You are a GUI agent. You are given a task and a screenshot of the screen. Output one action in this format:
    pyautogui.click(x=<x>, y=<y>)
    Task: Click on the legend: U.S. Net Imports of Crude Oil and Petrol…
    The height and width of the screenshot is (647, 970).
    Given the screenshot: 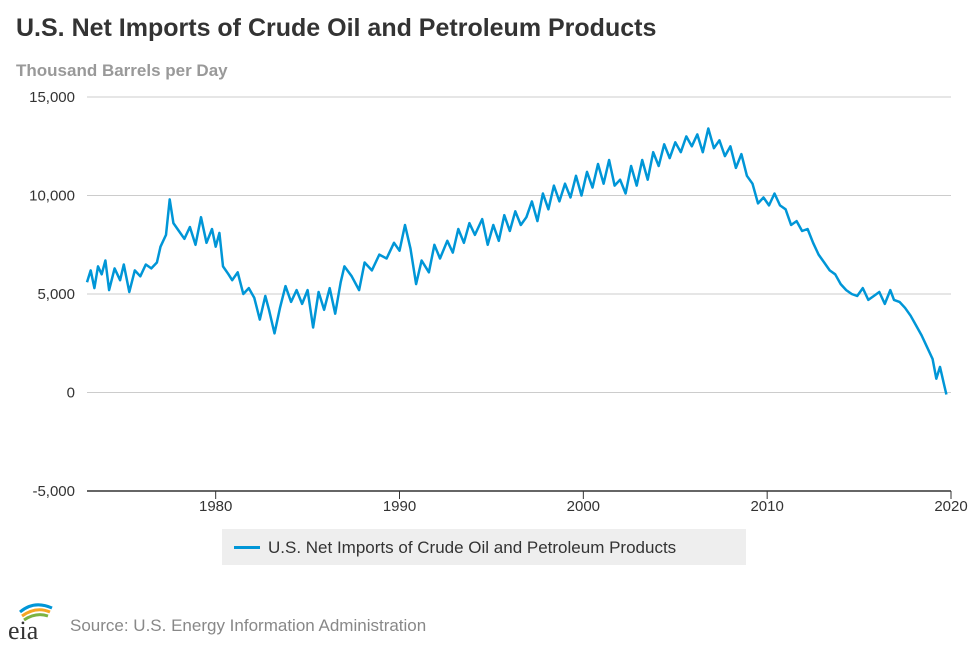 What is the action you would take?
    pyautogui.click(x=484, y=547)
    